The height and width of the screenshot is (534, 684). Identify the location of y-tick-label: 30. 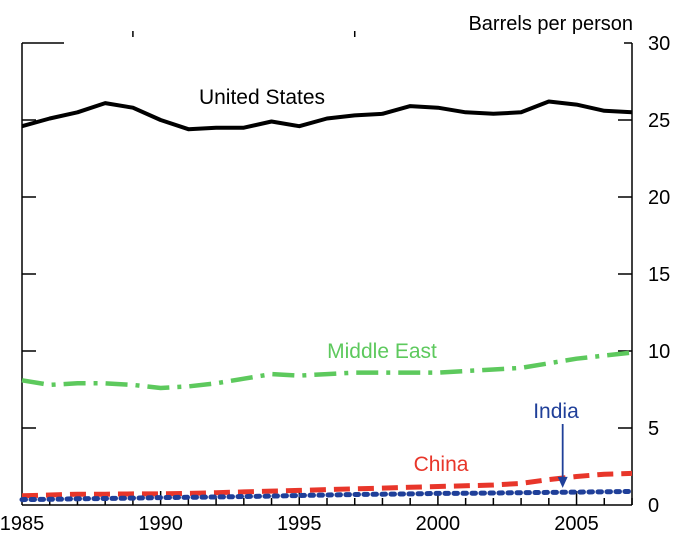
(659, 44).